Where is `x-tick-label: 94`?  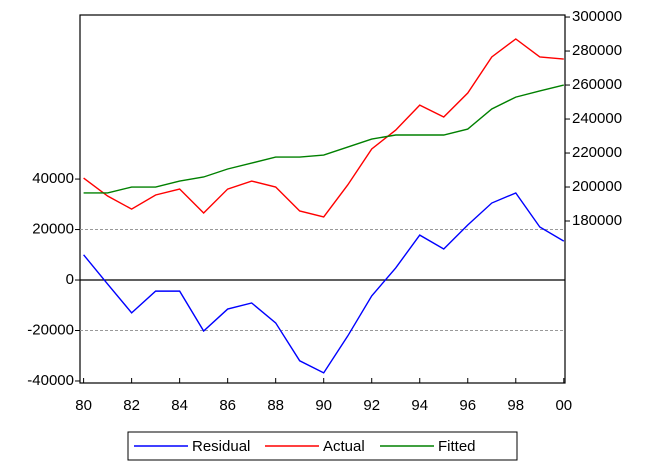
x-tick-label: 94 is located at coordinates (419, 405).